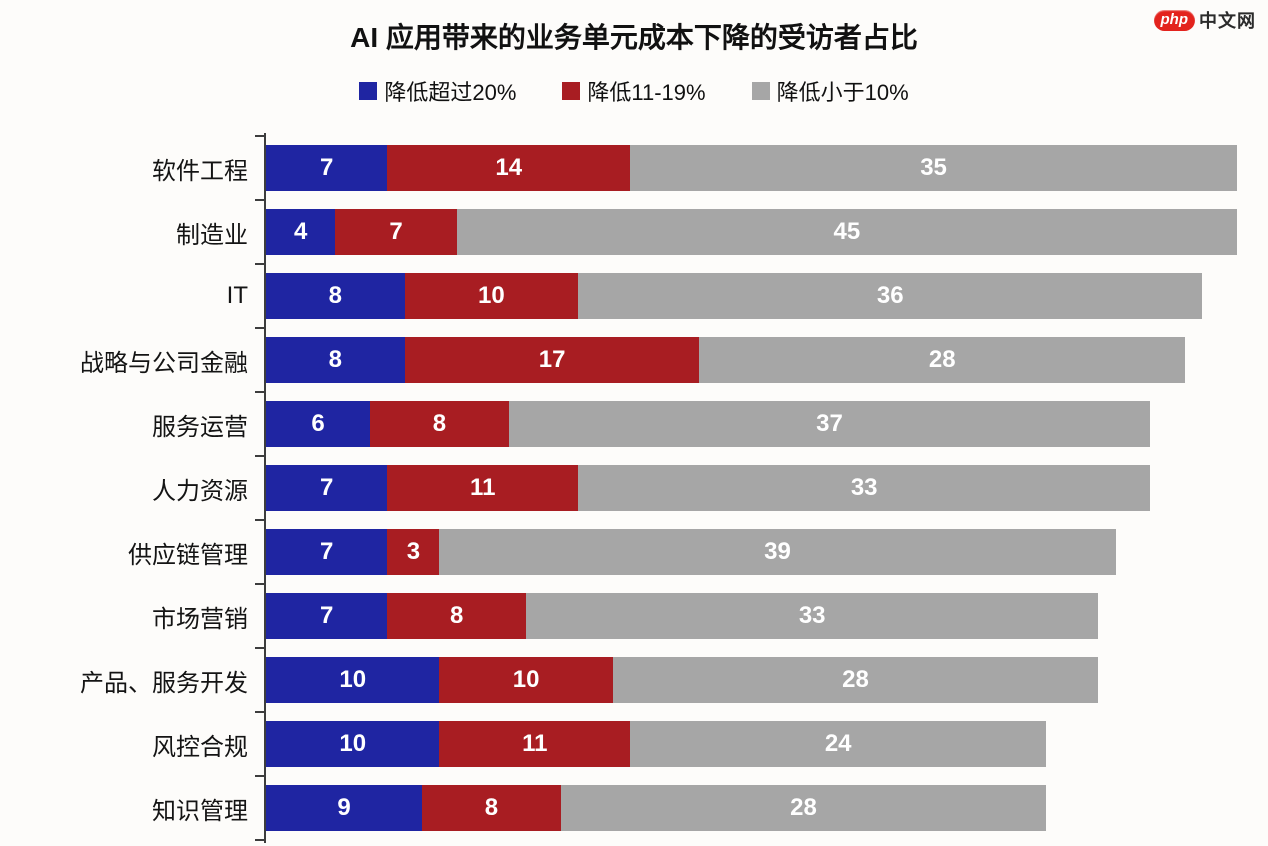  I want to click on site-logo: php 中文网, so click(1205, 20).